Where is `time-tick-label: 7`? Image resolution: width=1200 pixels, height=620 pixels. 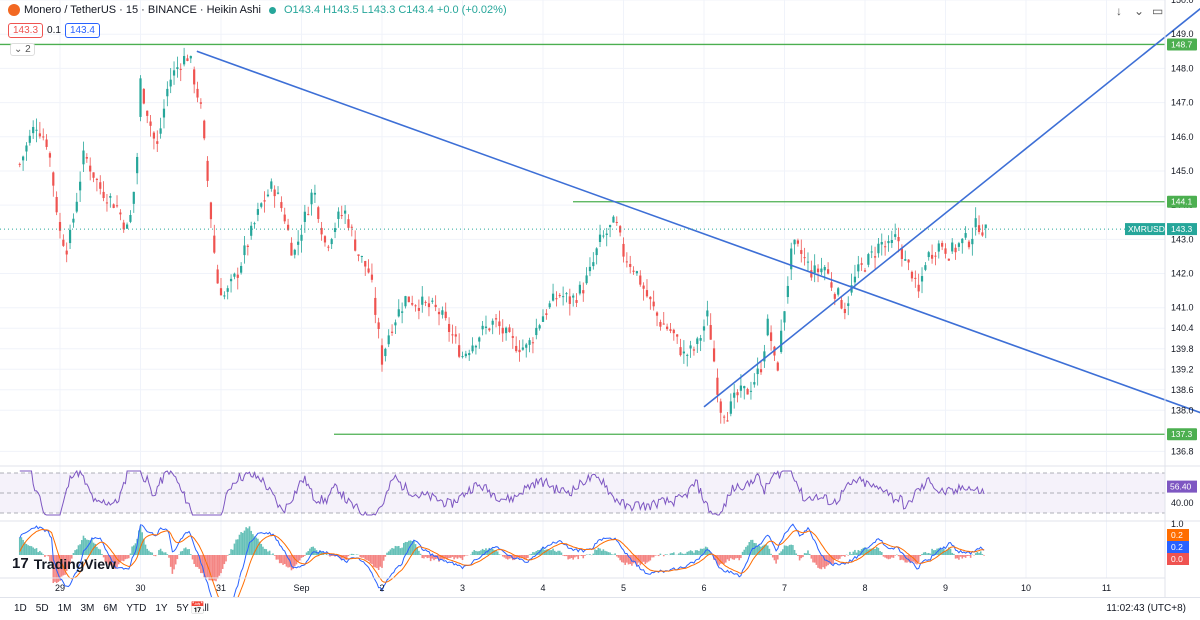 time-tick-label: 7 is located at coordinates (784, 588).